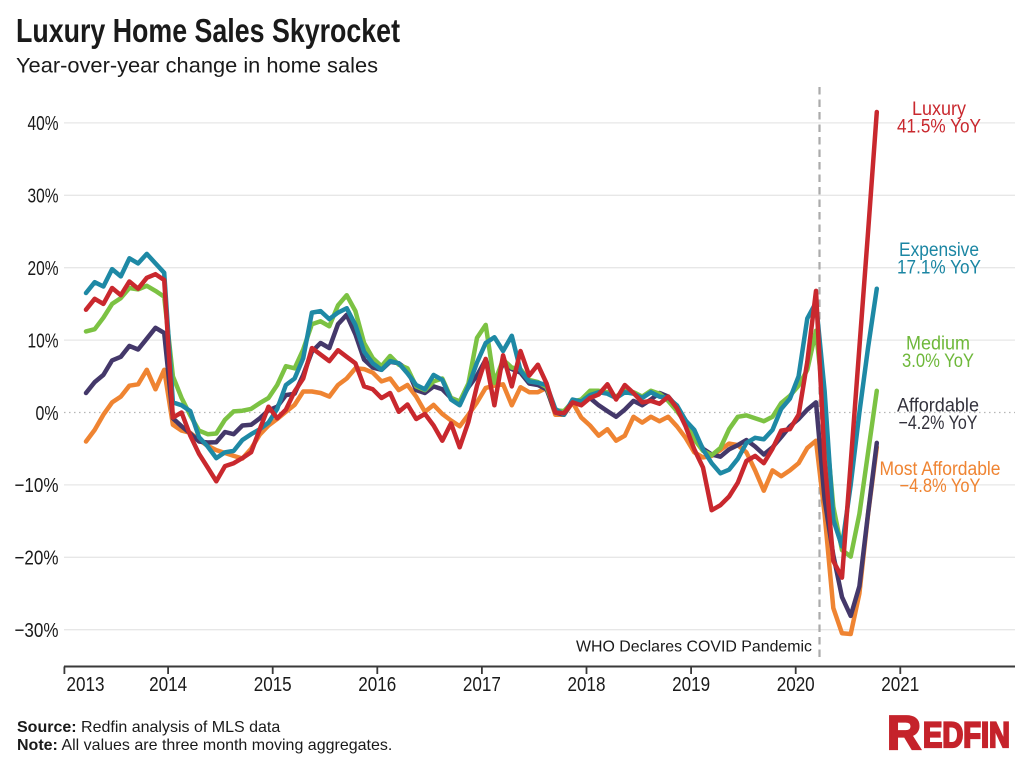 Image resolution: width=1024 pixels, height=768 pixels. What do you see at coordinates (86, 684) in the screenshot?
I see `svg-text: 2013` at bounding box center [86, 684].